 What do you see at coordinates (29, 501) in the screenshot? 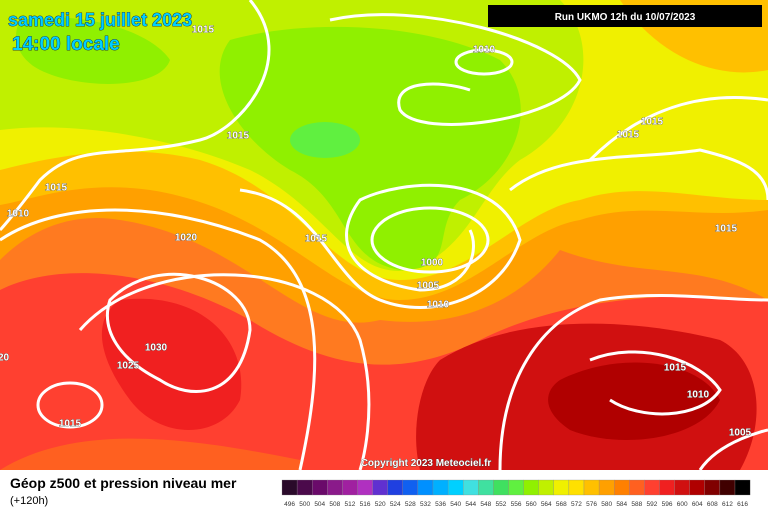
I see `lead-time: (+120h)` at bounding box center [29, 501].